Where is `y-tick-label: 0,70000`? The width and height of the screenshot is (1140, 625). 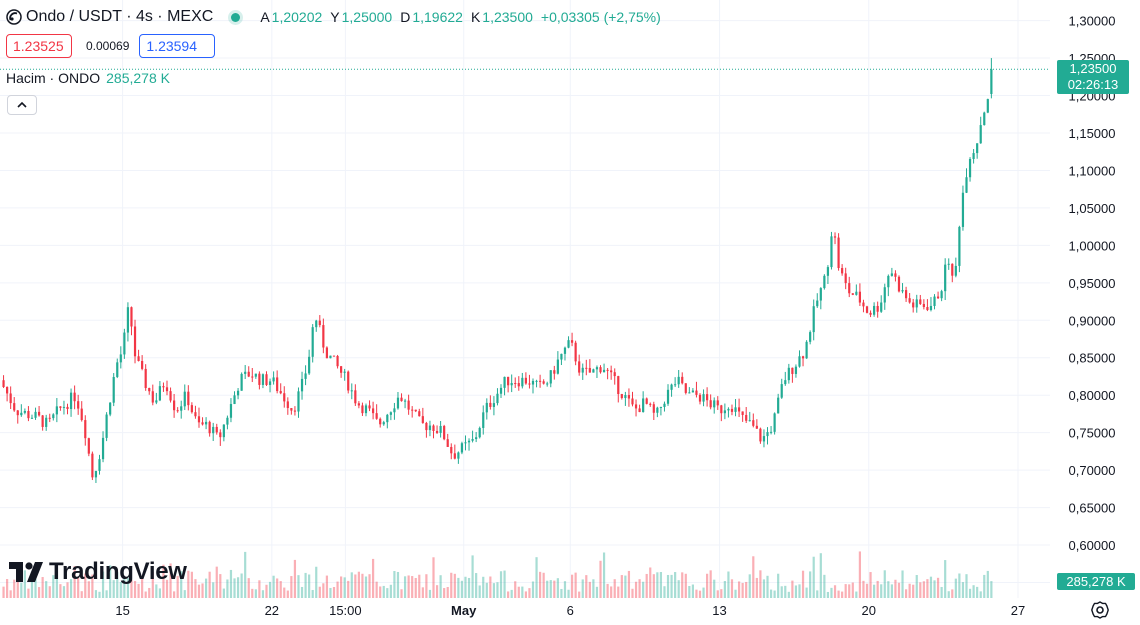
y-tick-label: 0,70000 is located at coordinates (1092, 470).